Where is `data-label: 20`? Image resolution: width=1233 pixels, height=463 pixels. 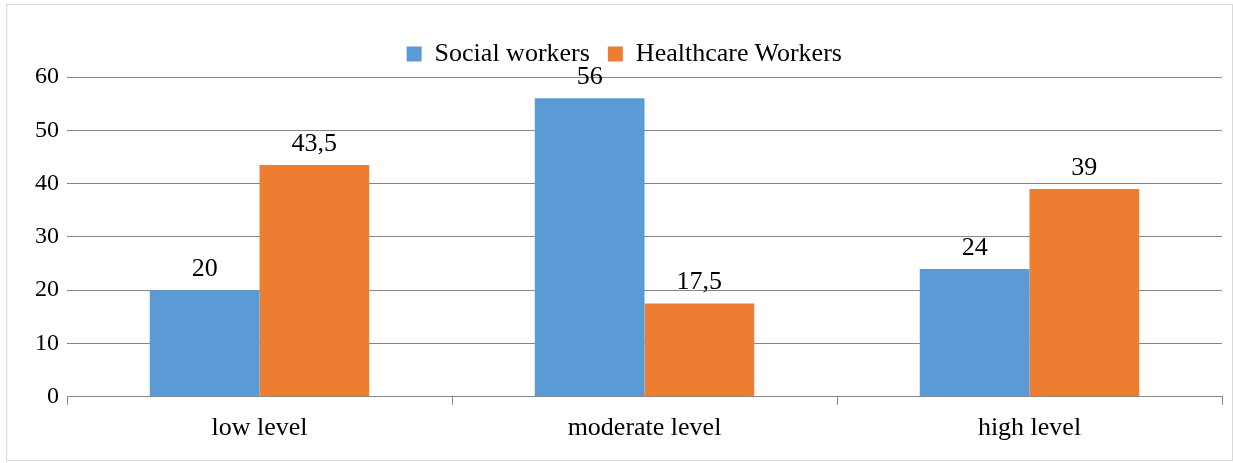 data-label: 20 is located at coordinates (204, 268).